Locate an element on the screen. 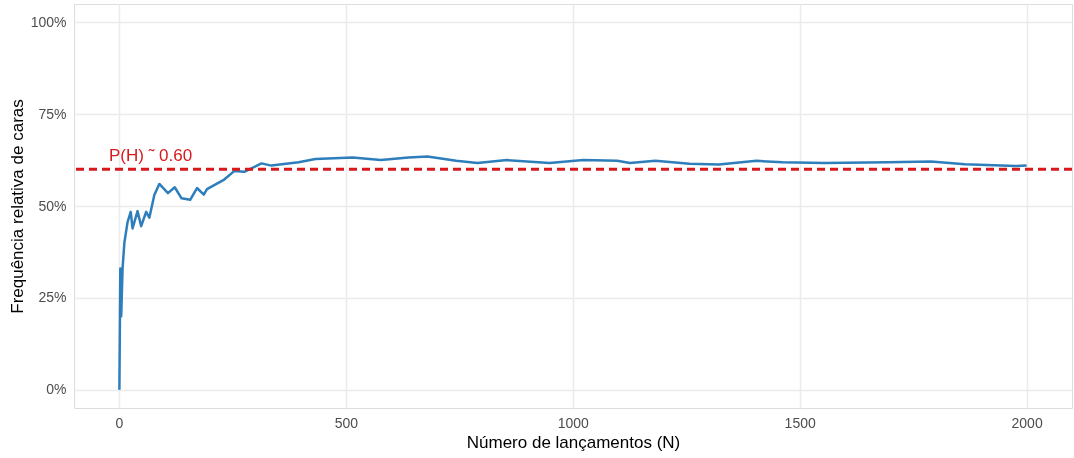  x-tick-label: 2000 is located at coordinates (1027, 422).